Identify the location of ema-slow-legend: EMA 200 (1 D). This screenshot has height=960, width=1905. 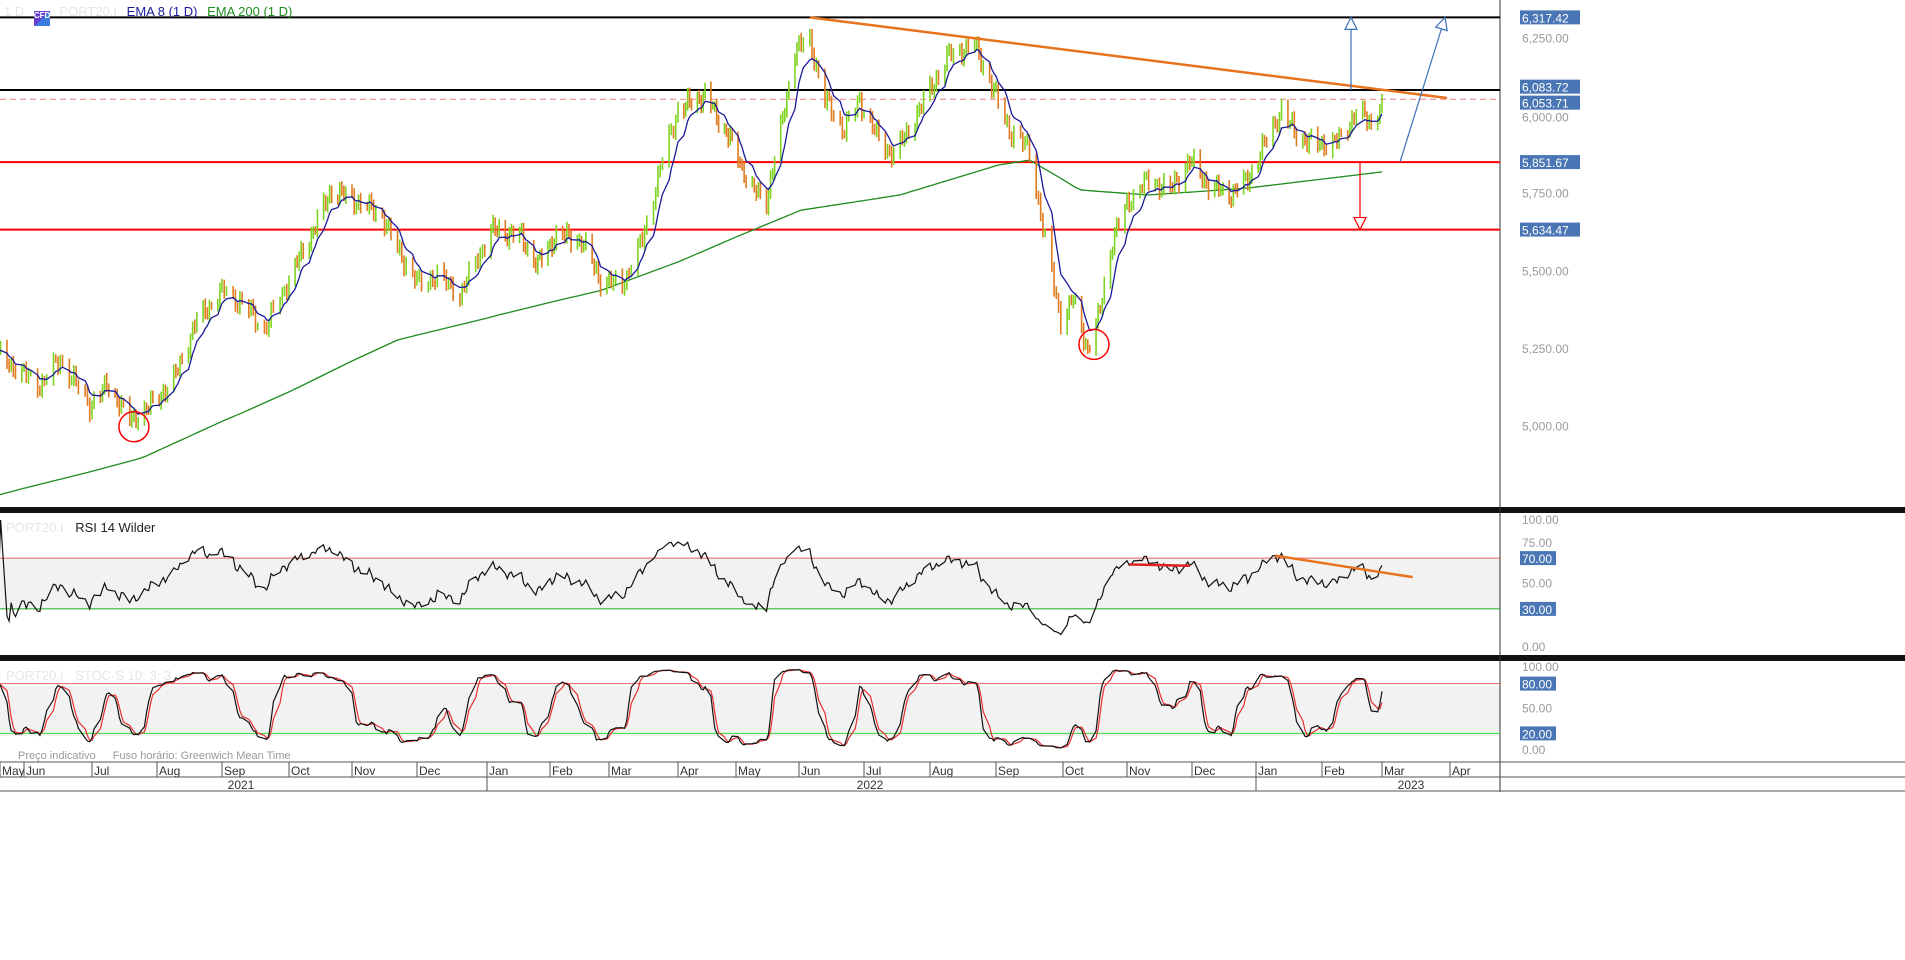
(250, 11).